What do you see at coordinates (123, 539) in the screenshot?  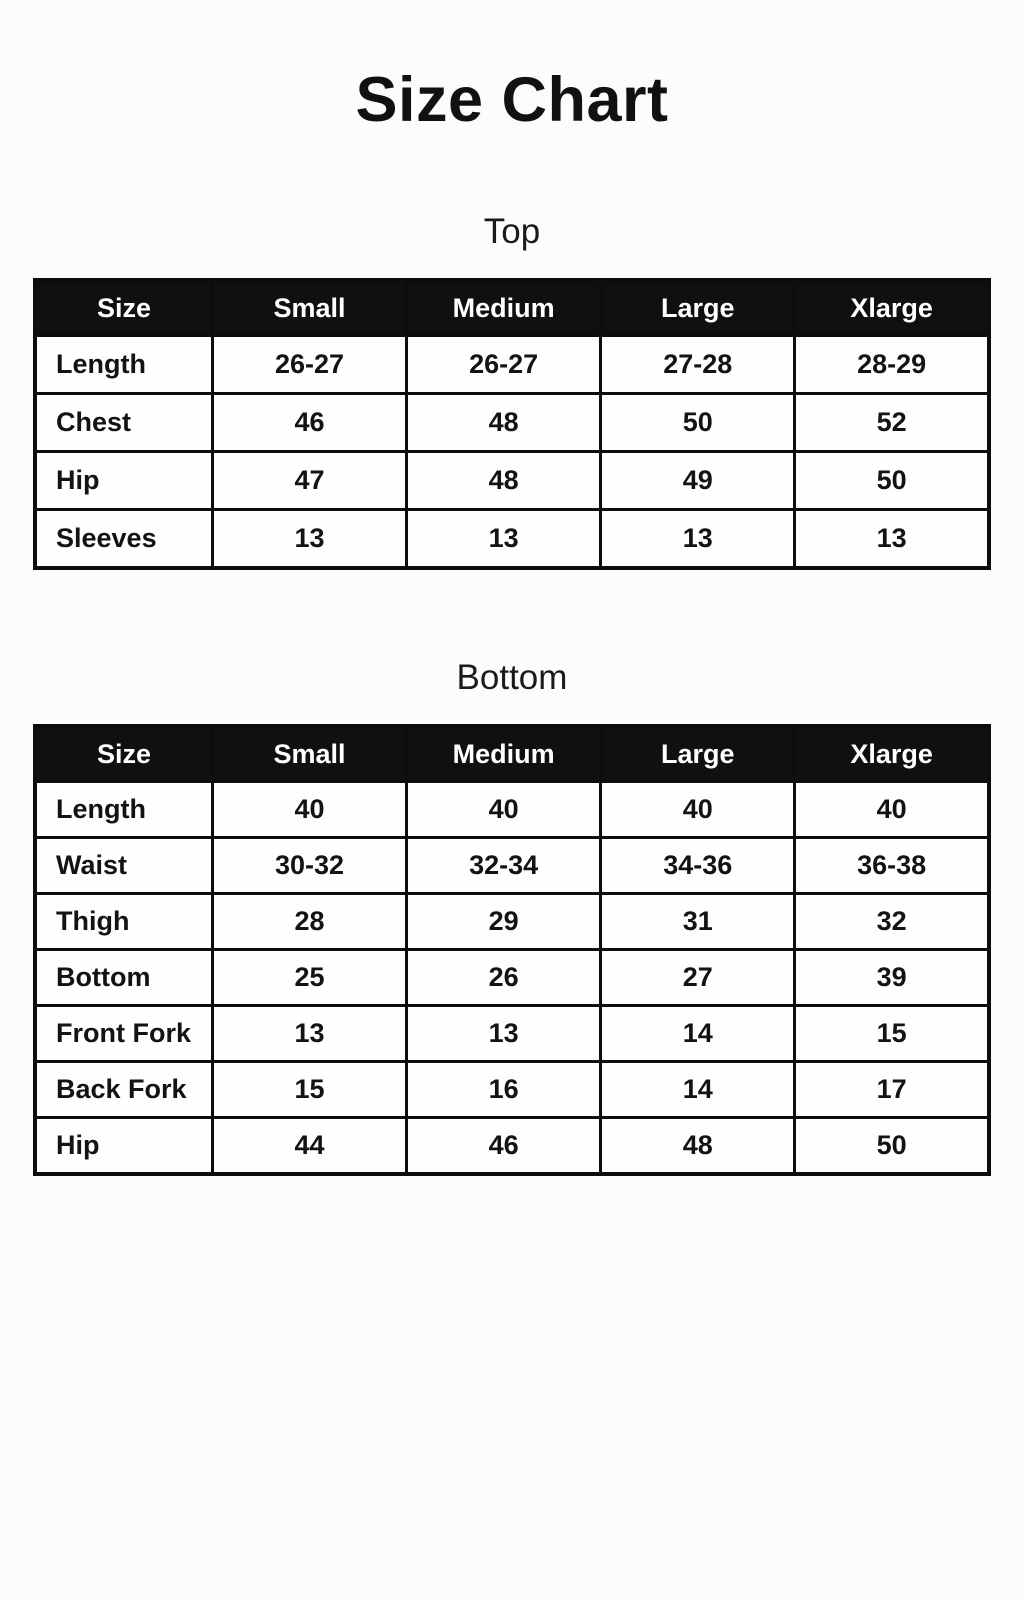 I see `row-label: Sleeves` at bounding box center [123, 539].